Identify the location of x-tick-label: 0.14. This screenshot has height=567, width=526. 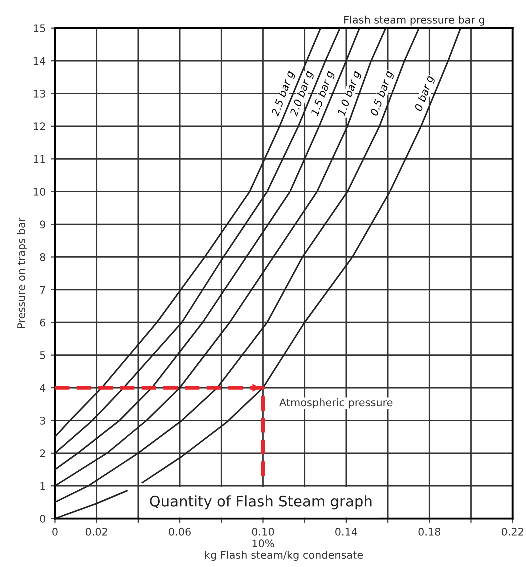
(347, 532).